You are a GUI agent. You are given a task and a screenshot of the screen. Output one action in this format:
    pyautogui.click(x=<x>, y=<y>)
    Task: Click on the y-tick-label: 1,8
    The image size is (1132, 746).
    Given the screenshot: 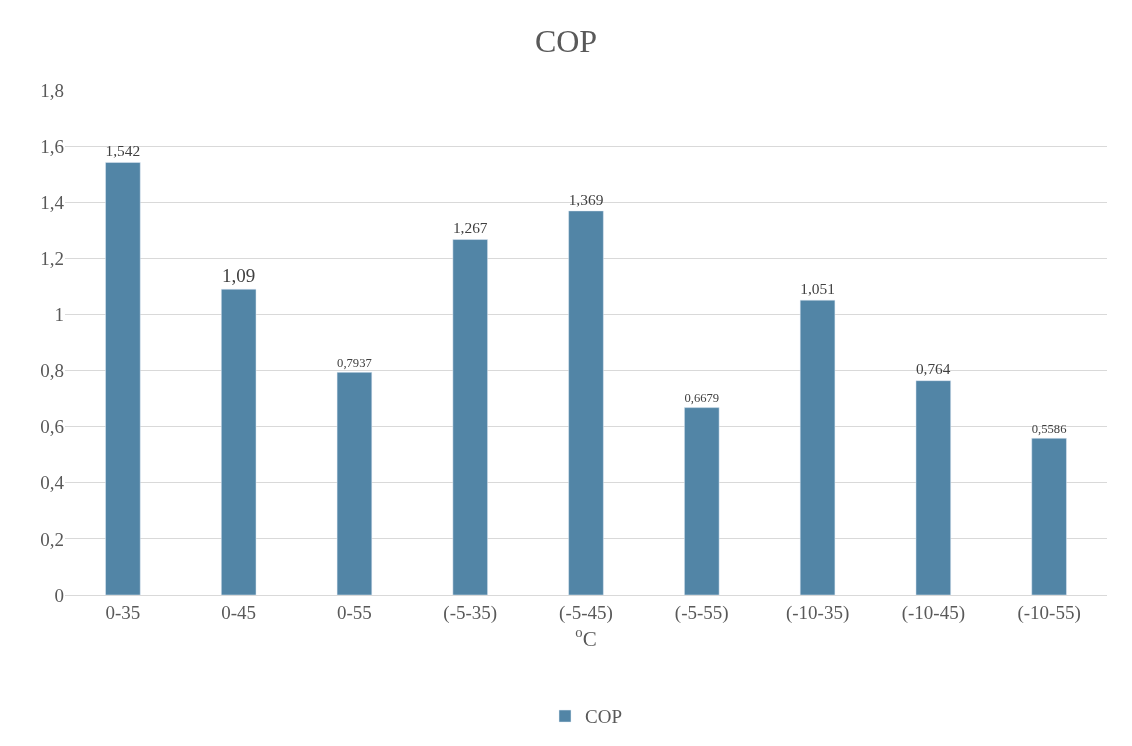 What is the action you would take?
    pyautogui.click(x=52, y=90)
    